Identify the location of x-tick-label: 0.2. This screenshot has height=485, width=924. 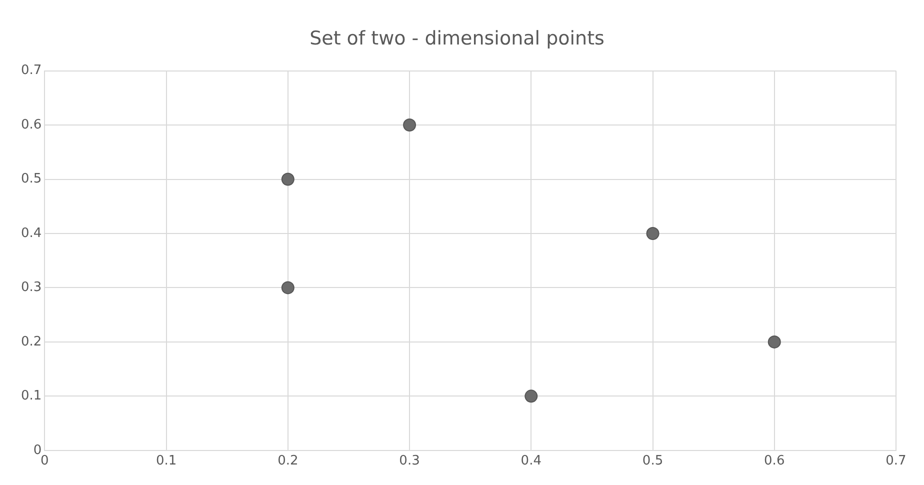
(288, 461).